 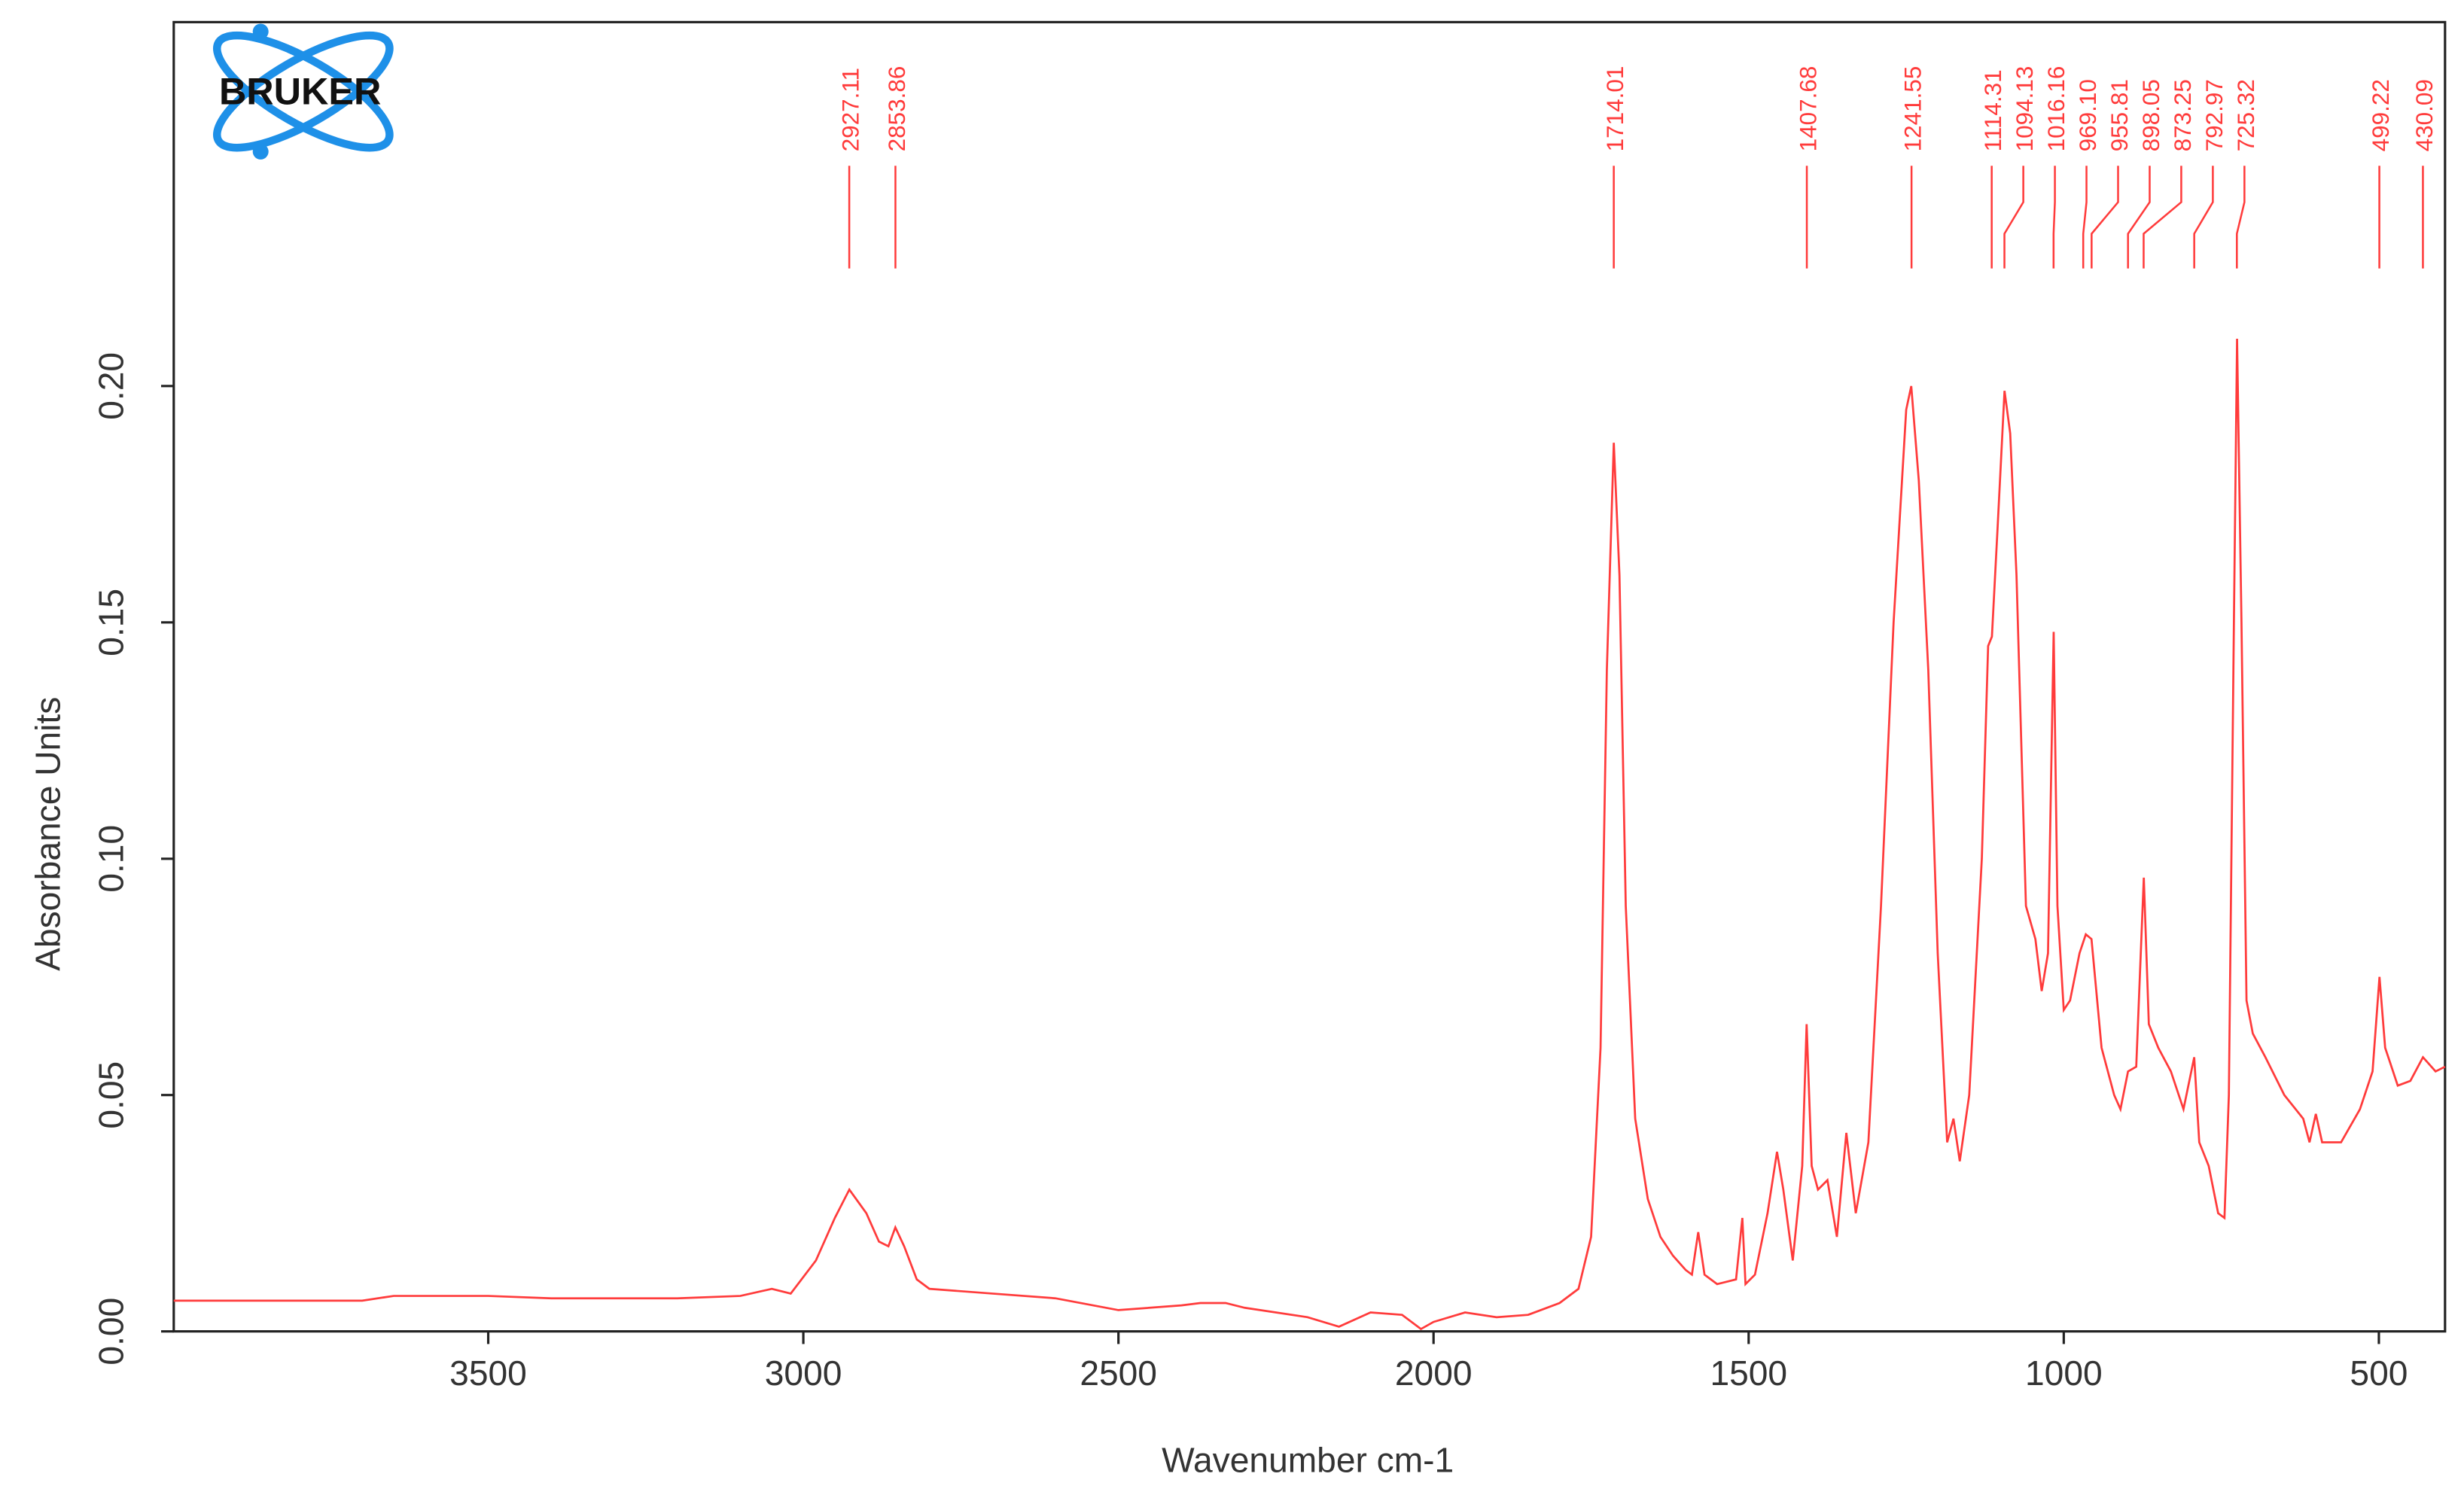 I want to click on peak-label: 898.05, so click(x=2151, y=115).